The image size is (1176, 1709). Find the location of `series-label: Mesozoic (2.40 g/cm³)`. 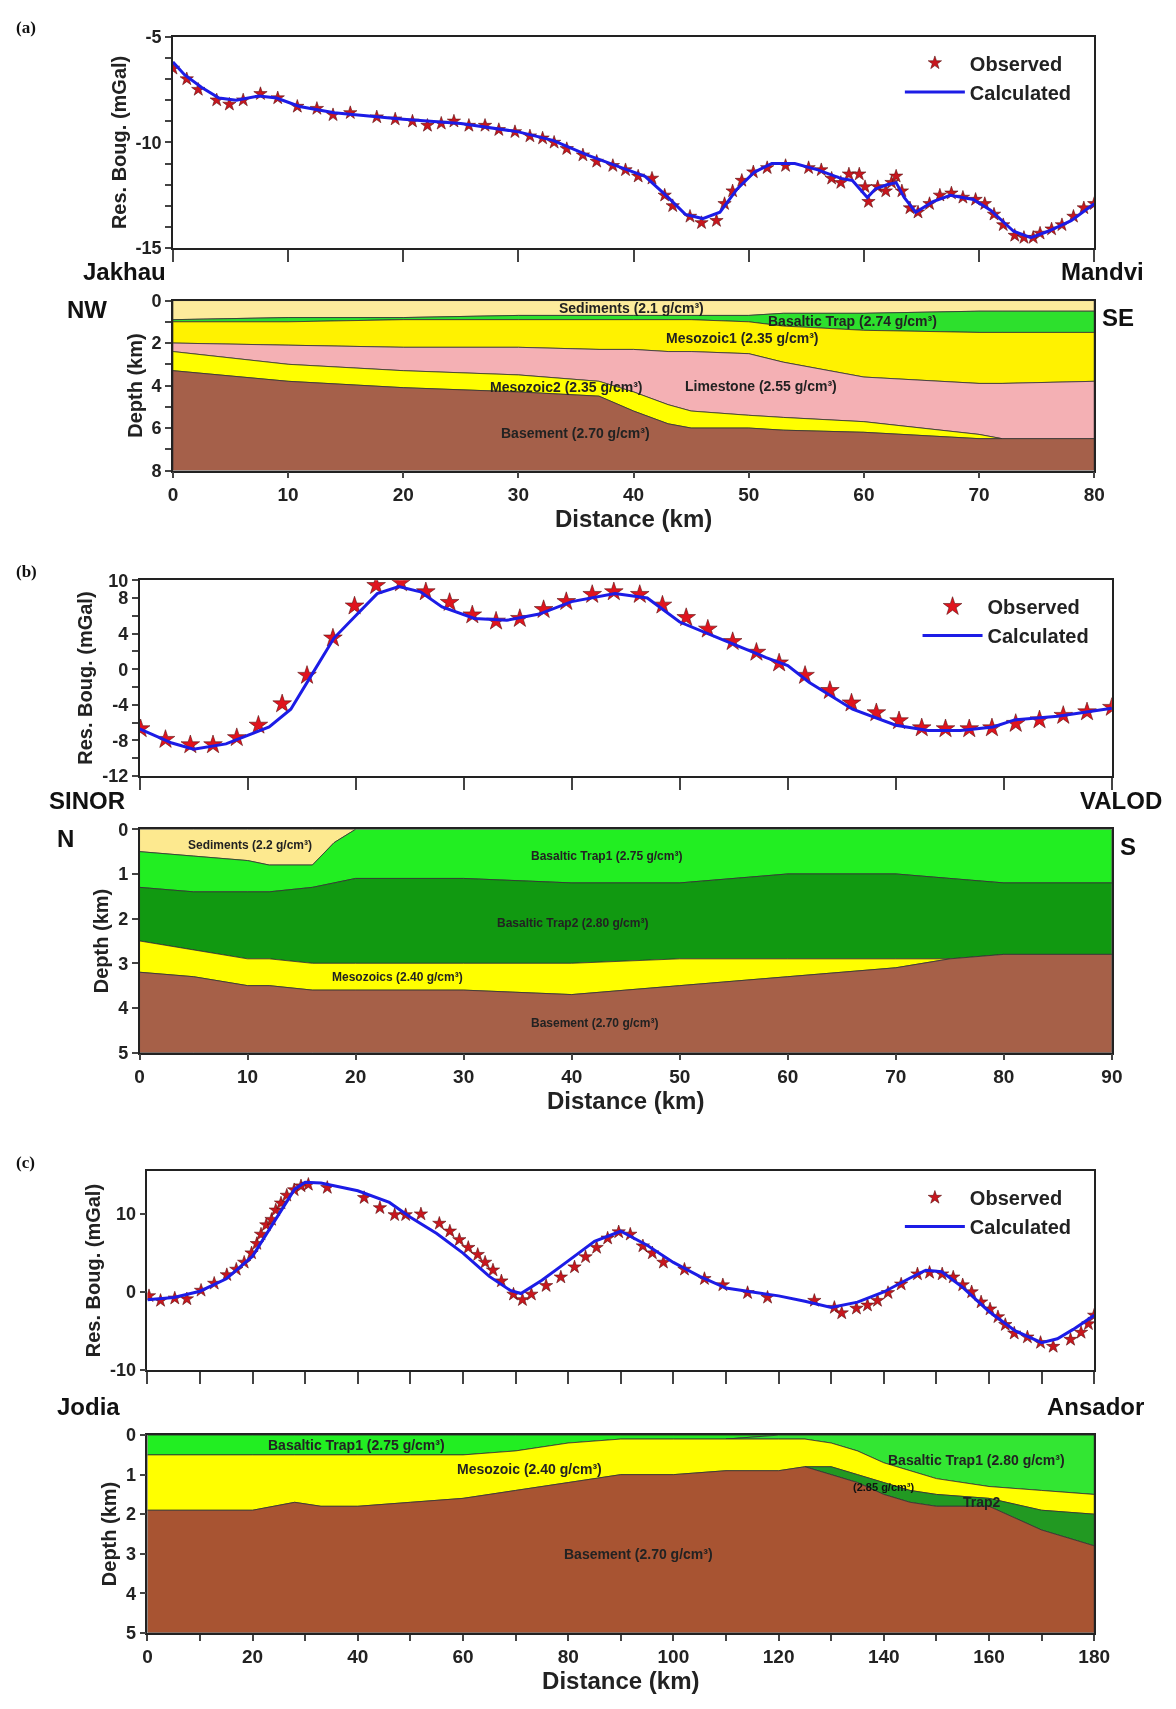

series-label: Mesozoic (2.40 g/cm³) is located at coordinates (529, 1469).